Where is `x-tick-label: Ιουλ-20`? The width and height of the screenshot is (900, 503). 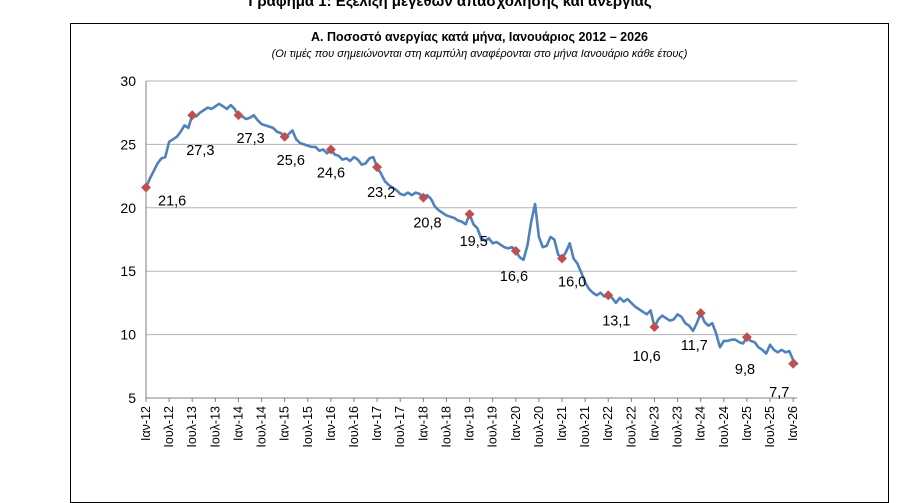
x-tick-label: Ιουλ-20 is located at coordinates (539, 427).